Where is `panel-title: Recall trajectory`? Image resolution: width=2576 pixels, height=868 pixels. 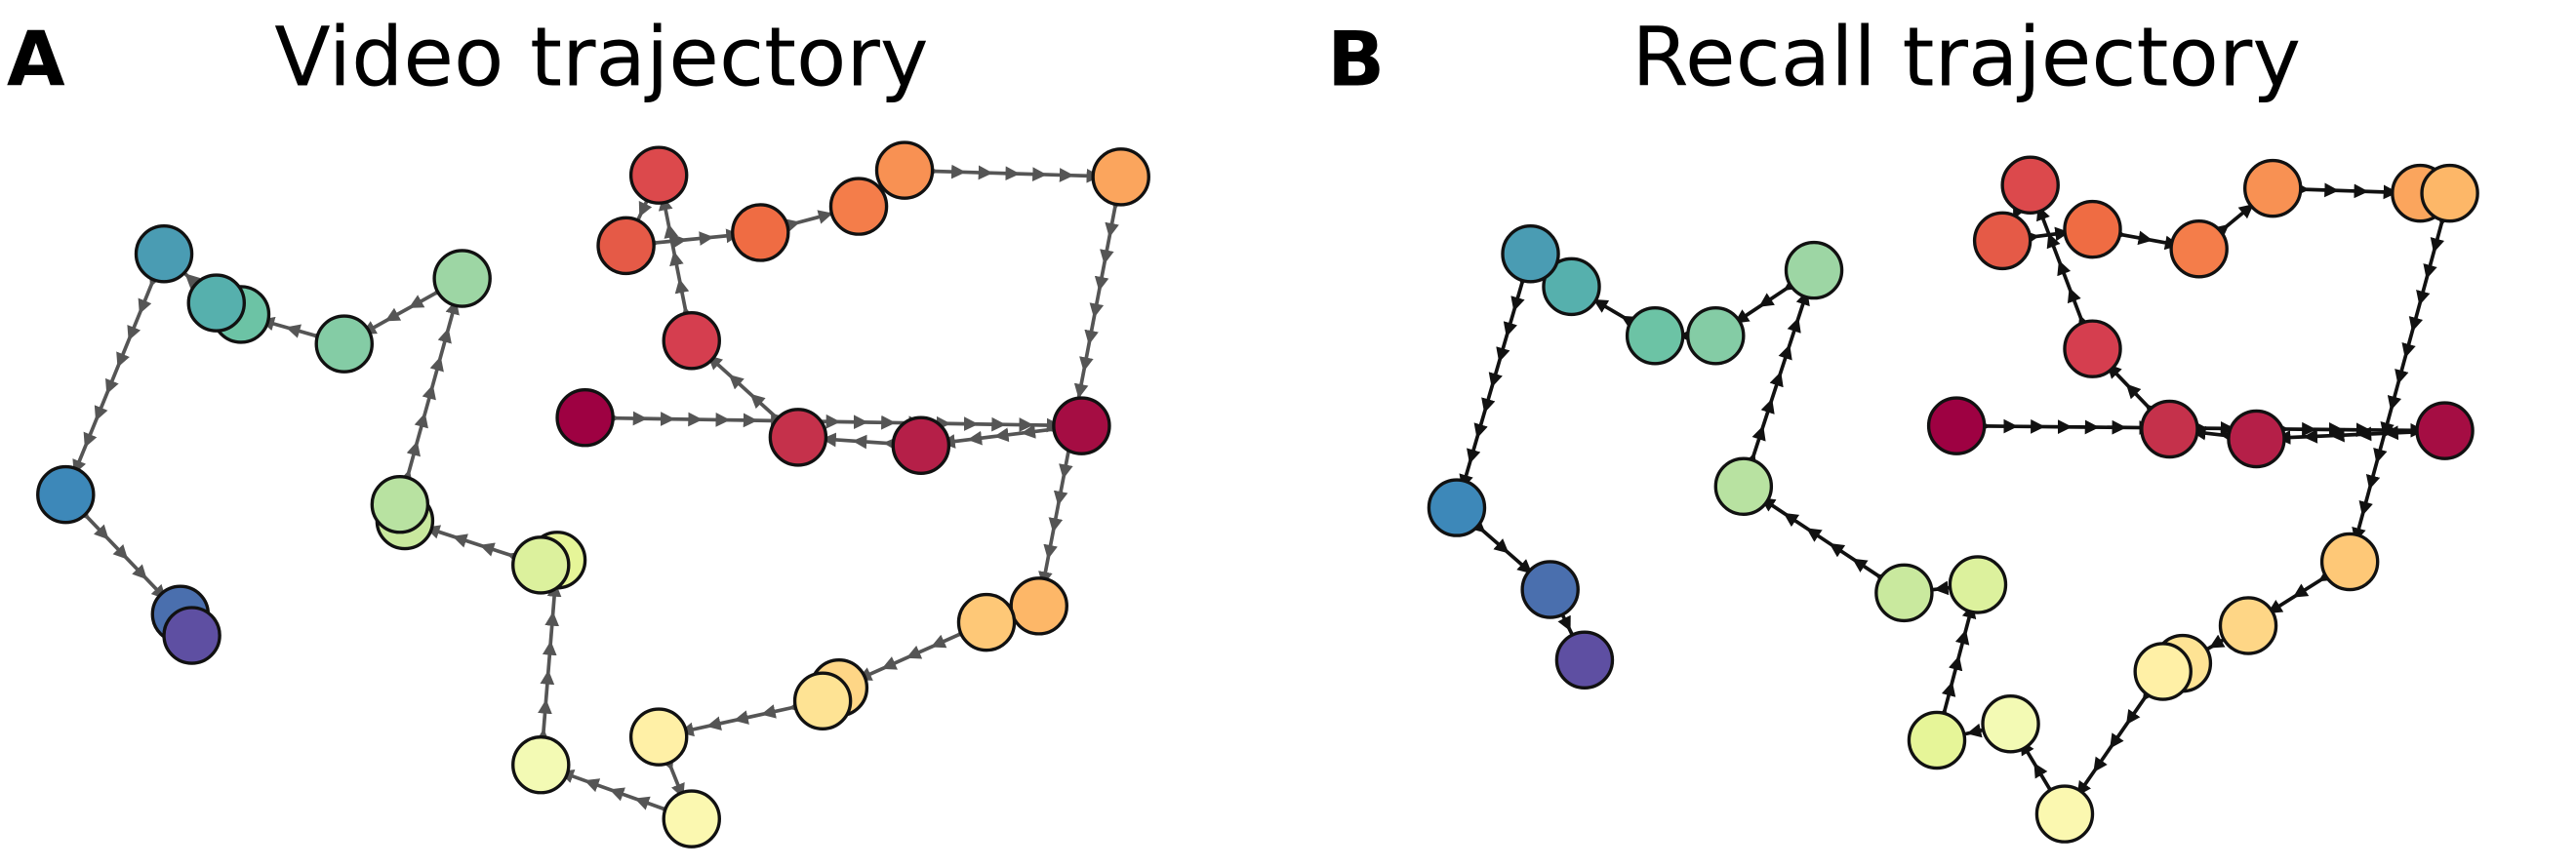
panel-title: Recall trajectory is located at coordinates (1966, 56).